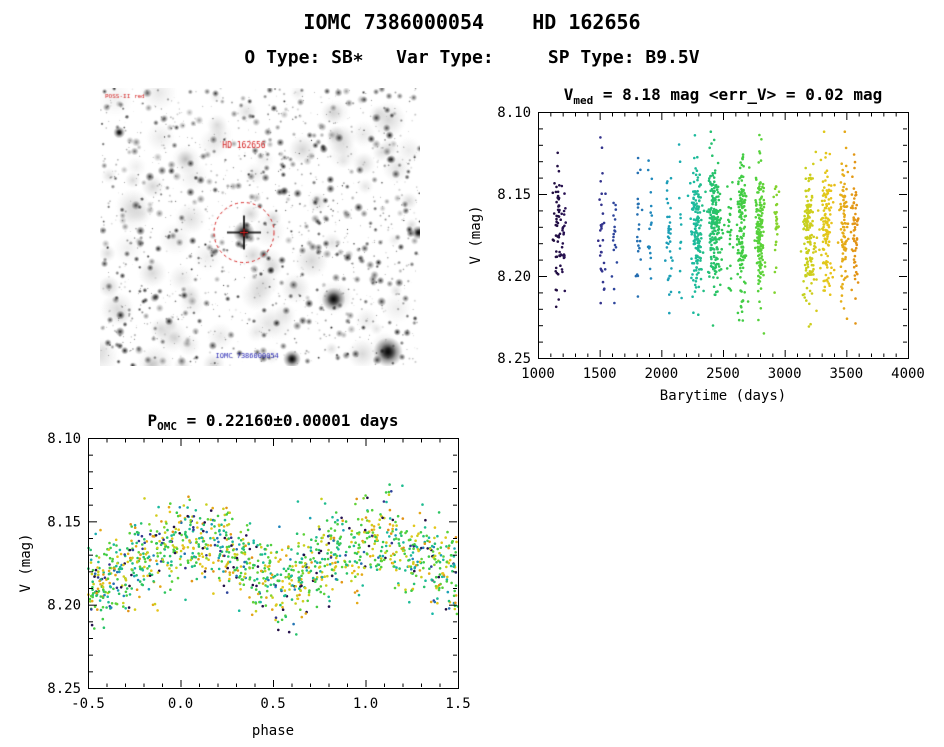 This screenshot has height=747, width=944. Describe the element at coordinates (705, 232) in the screenshot. I see `lightcurve-data-points` at that location.